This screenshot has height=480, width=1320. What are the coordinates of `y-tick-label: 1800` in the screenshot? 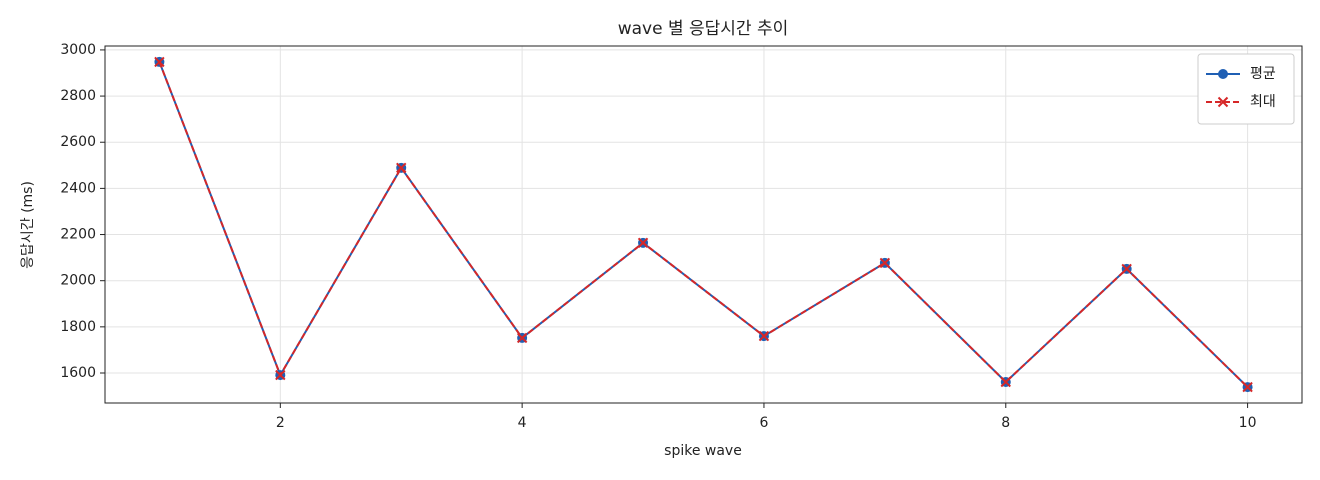 It's located at (78, 327).